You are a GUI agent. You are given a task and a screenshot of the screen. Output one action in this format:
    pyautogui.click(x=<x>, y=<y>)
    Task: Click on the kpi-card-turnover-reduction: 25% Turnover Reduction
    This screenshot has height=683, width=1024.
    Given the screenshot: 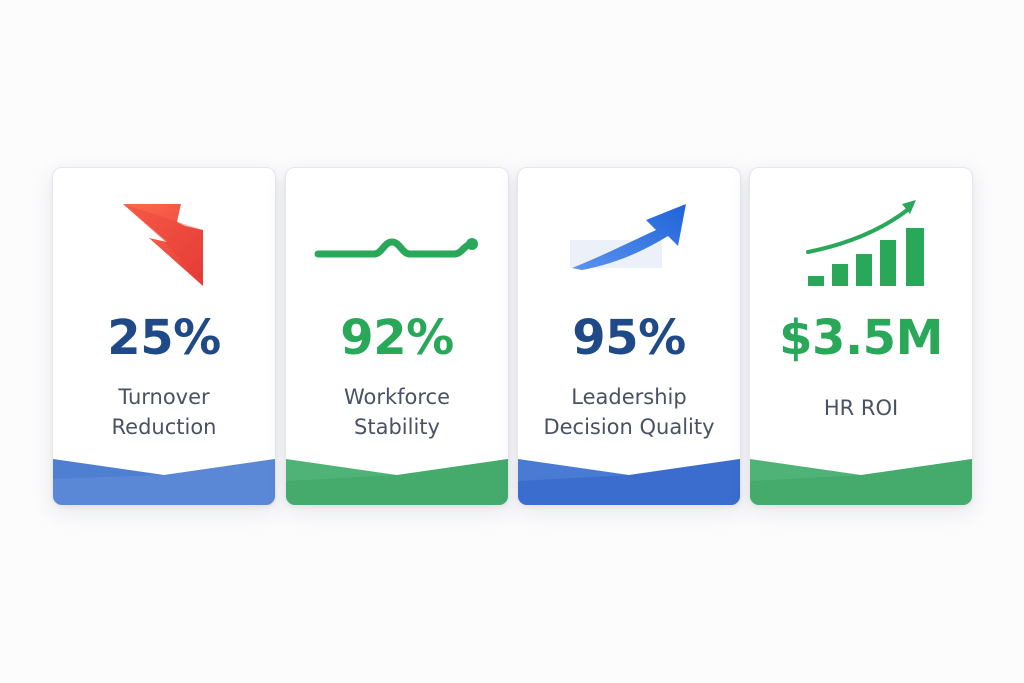 What is the action you would take?
    pyautogui.click(x=164, y=336)
    